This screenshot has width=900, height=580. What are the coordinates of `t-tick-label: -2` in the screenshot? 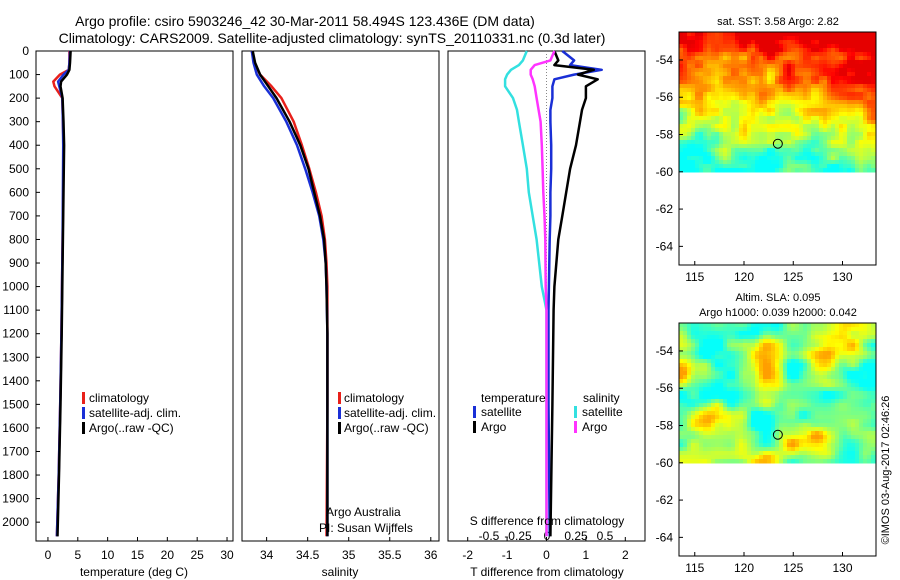 It's located at (467, 555).